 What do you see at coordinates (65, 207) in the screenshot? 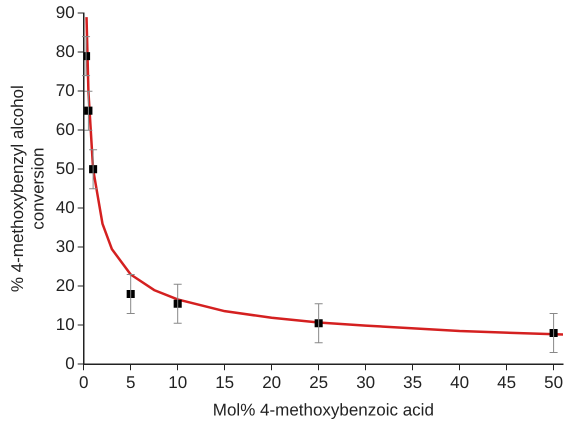
I see `y-tick-label: 40` at bounding box center [65, 207].